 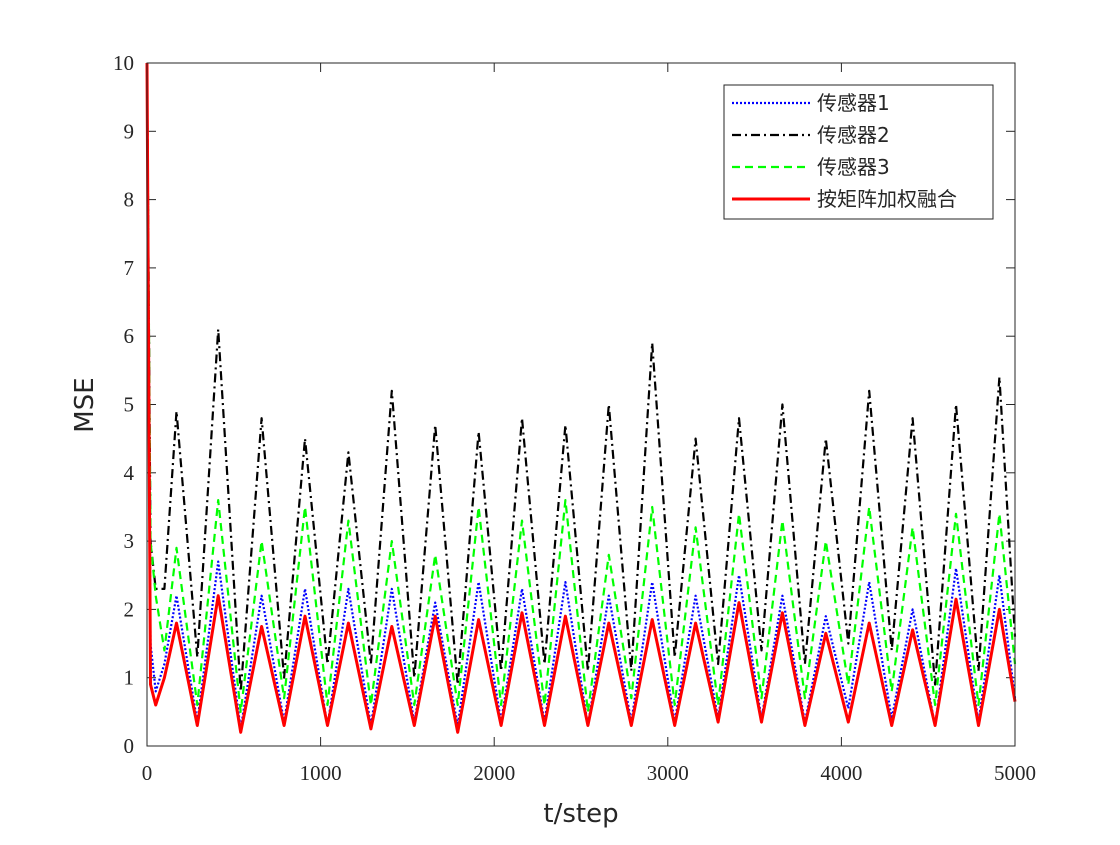 What do you see at coordinates (129, 678) in the screenshot?
I see `y-tick-label: 1` at bounding box center [129, 678].